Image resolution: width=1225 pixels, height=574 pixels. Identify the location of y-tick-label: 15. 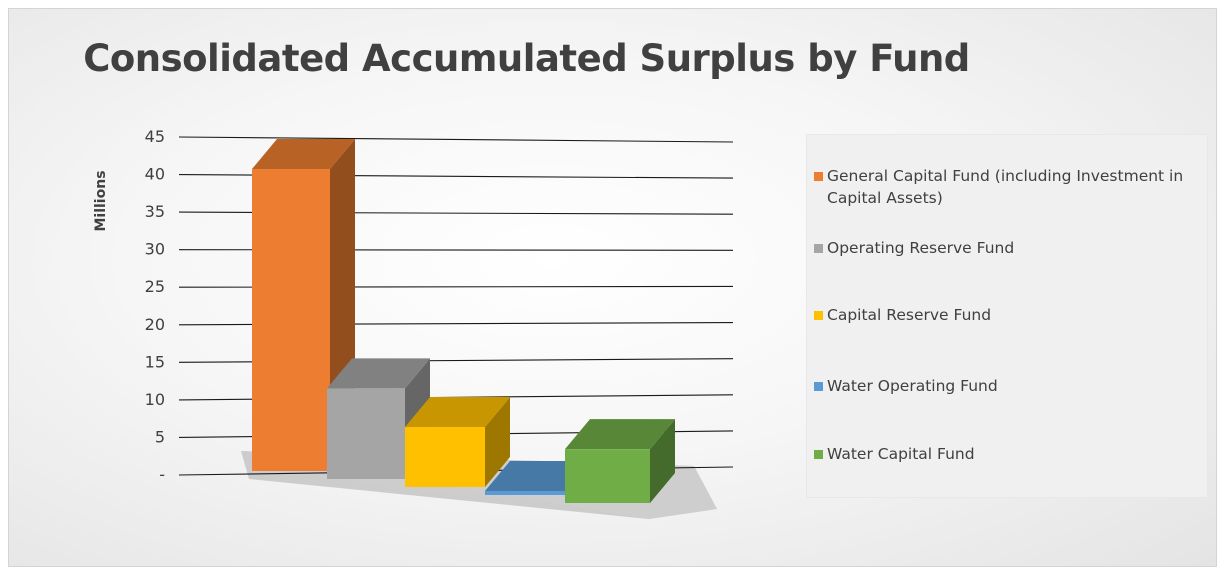
(155, 361).